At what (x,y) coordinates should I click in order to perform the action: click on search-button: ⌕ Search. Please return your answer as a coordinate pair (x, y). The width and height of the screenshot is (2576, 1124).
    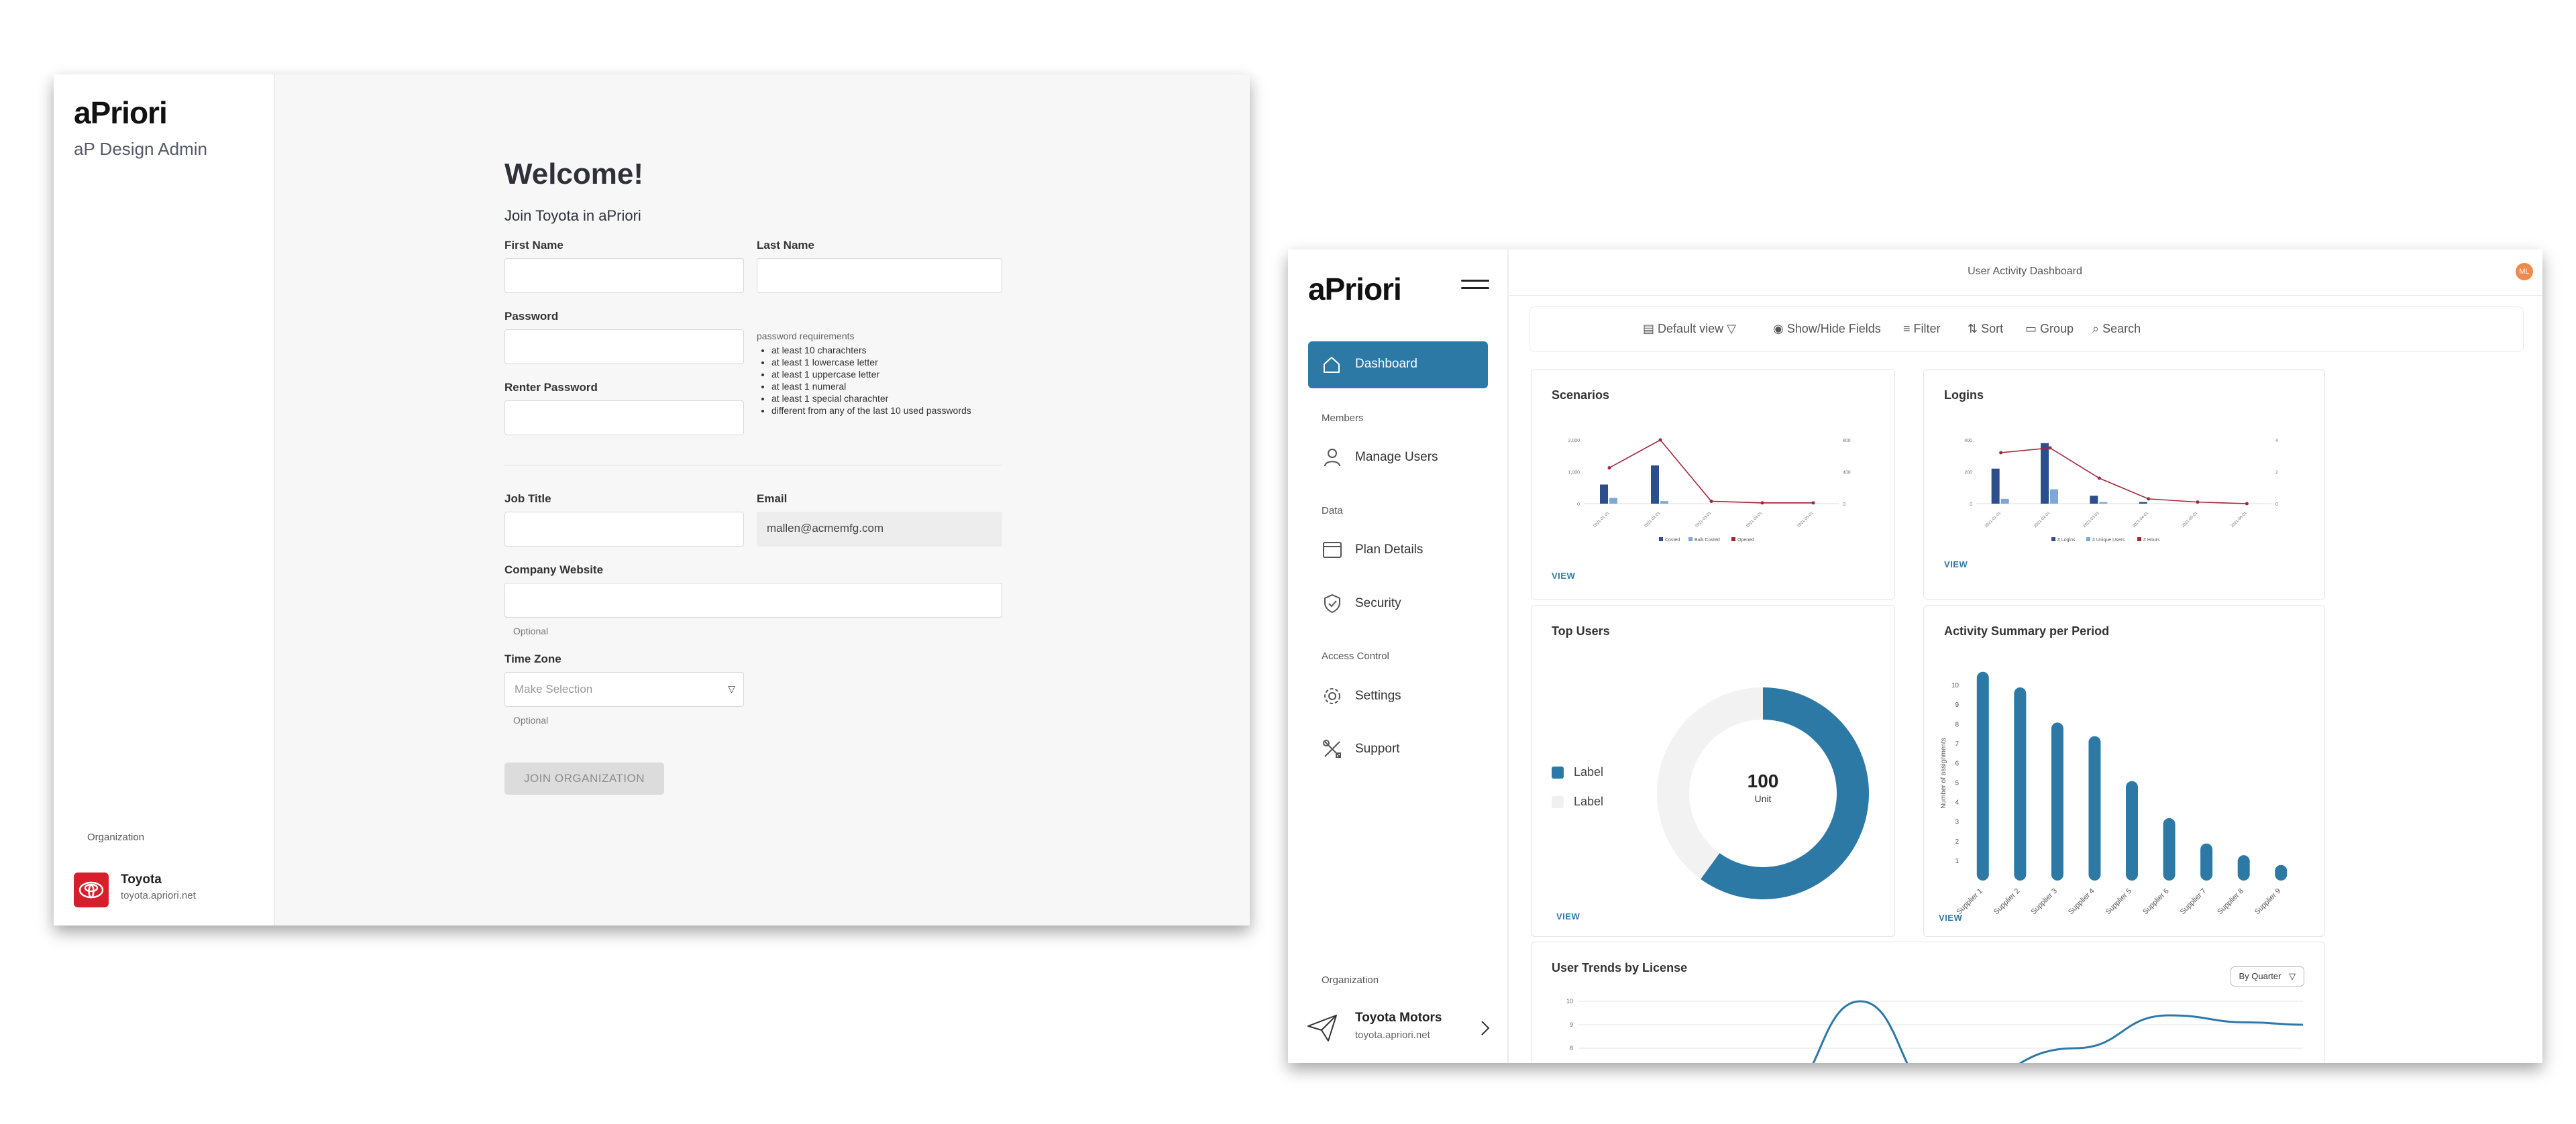
    Looking at the image, I should click on (2116, 329).